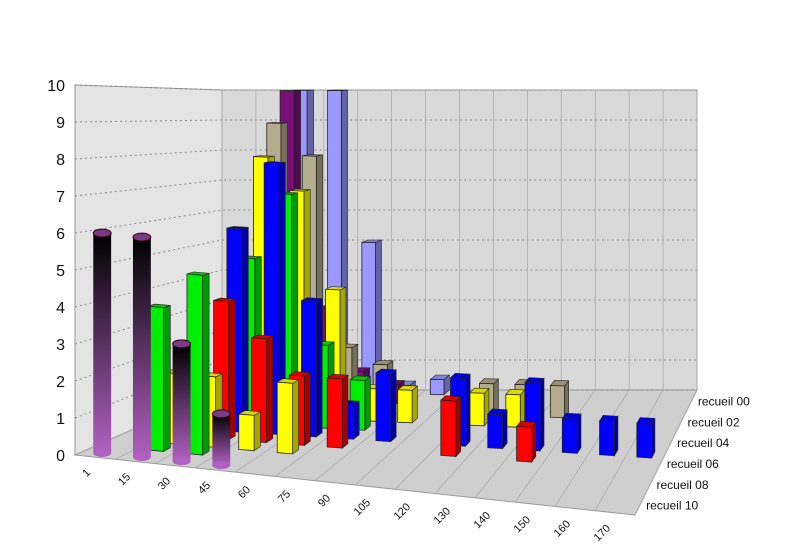 The image size is (787, 552). I want to click on x-tick-label: 130, so click(442, 515).